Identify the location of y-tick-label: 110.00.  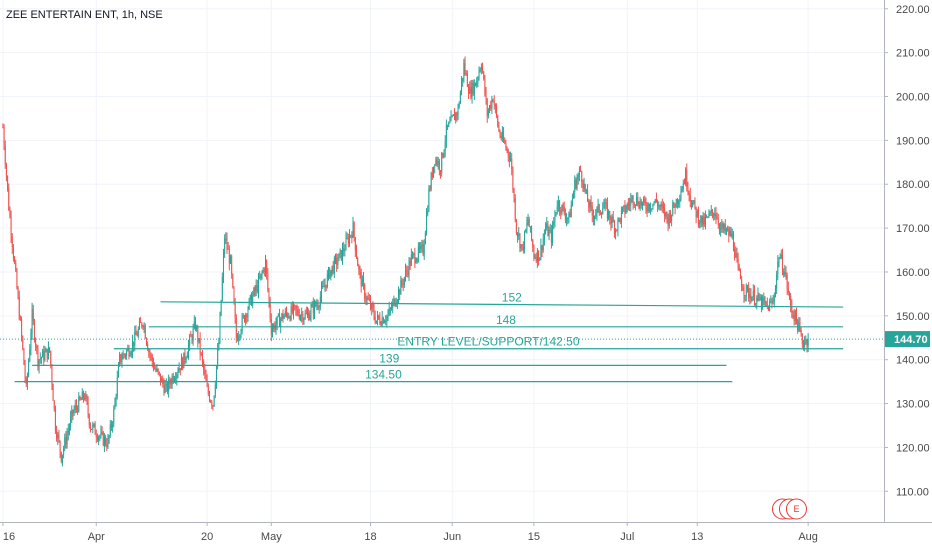
(912, 492).